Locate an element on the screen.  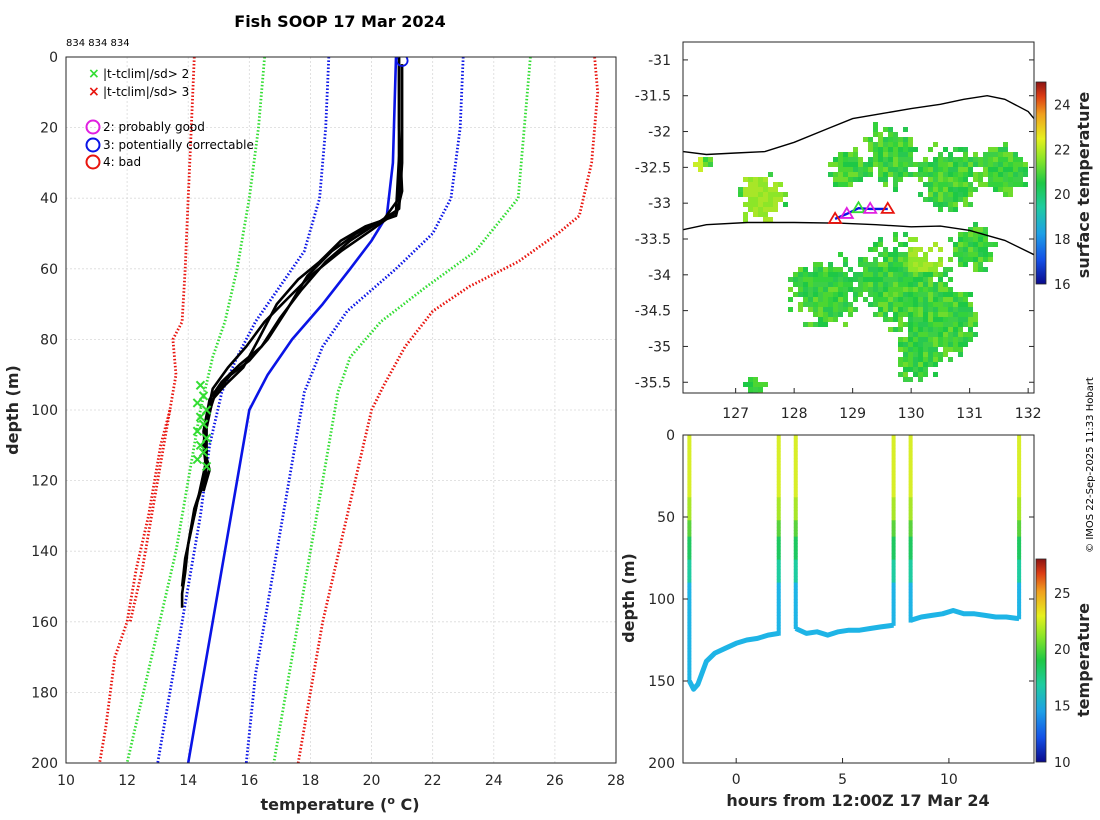
legend-flag3: 3: potentially correctable is located at coordinates (178, 145).